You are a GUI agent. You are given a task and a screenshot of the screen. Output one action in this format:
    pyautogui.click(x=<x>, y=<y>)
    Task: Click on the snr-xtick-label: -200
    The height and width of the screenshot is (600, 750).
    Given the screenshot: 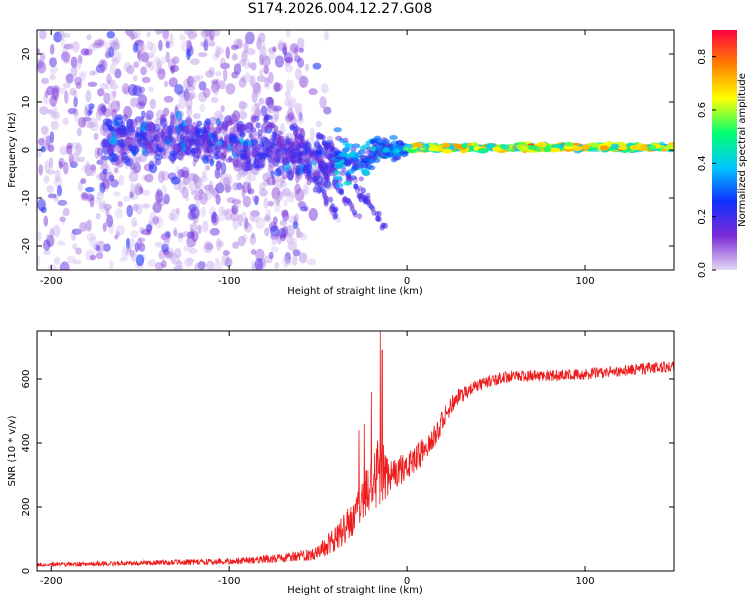 What is the action you would take?
    pyautogui.click(x=51, y=581)
    